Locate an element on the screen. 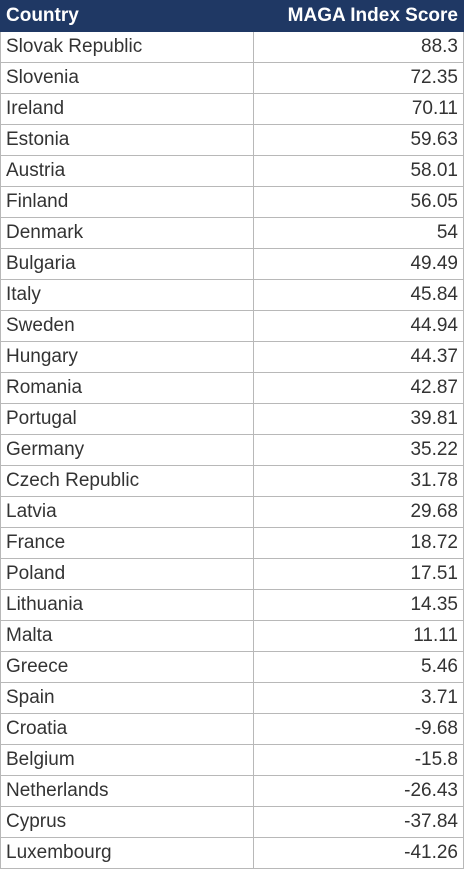 The height and width of the screenshot is (896, 466). table-row: Czech Republic 31.78 is located at coordinates (232, 481).